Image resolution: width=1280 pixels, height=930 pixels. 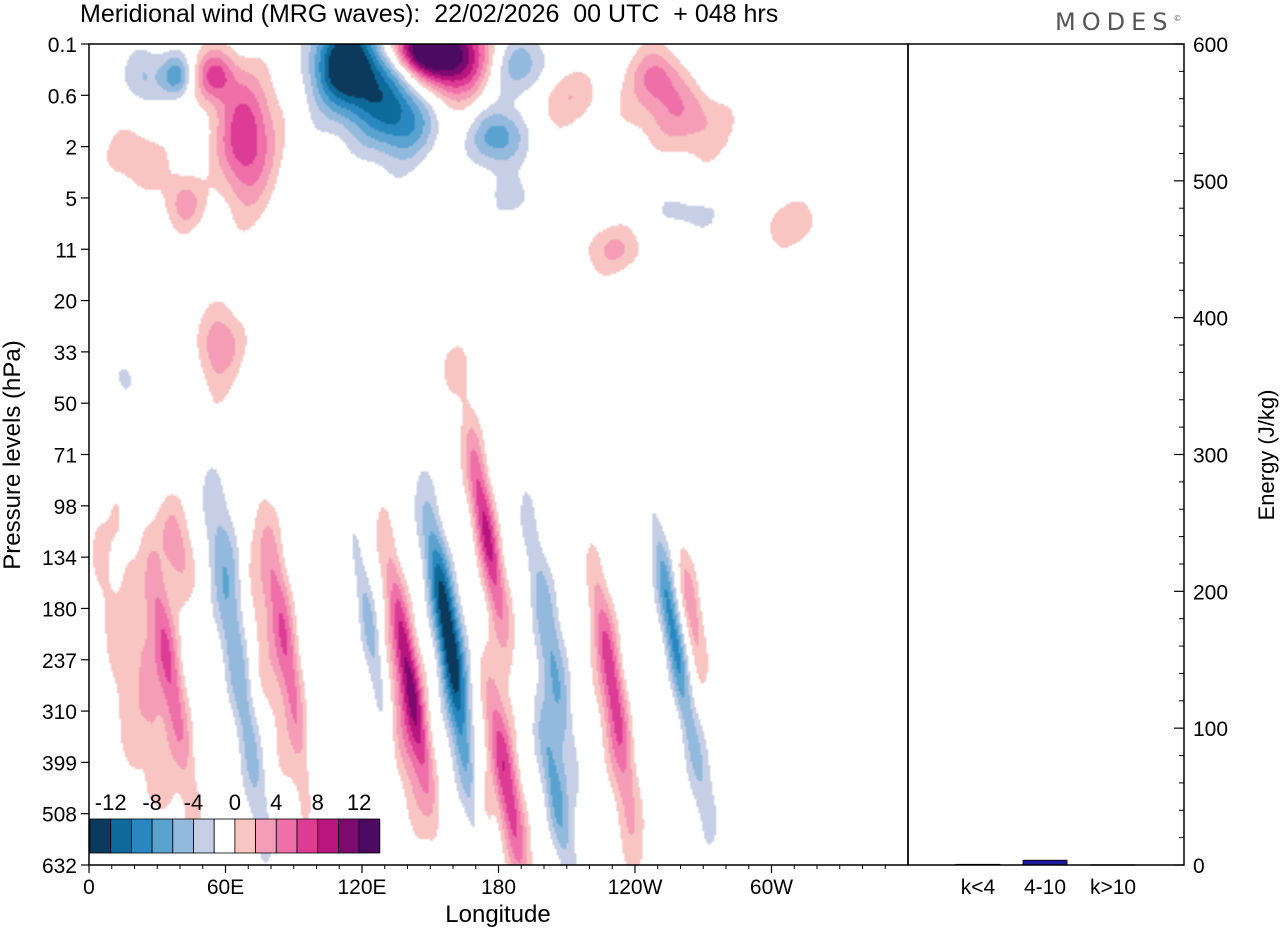 I want to click on colorbar-tick-label: -4, so click(x=194, y=802).